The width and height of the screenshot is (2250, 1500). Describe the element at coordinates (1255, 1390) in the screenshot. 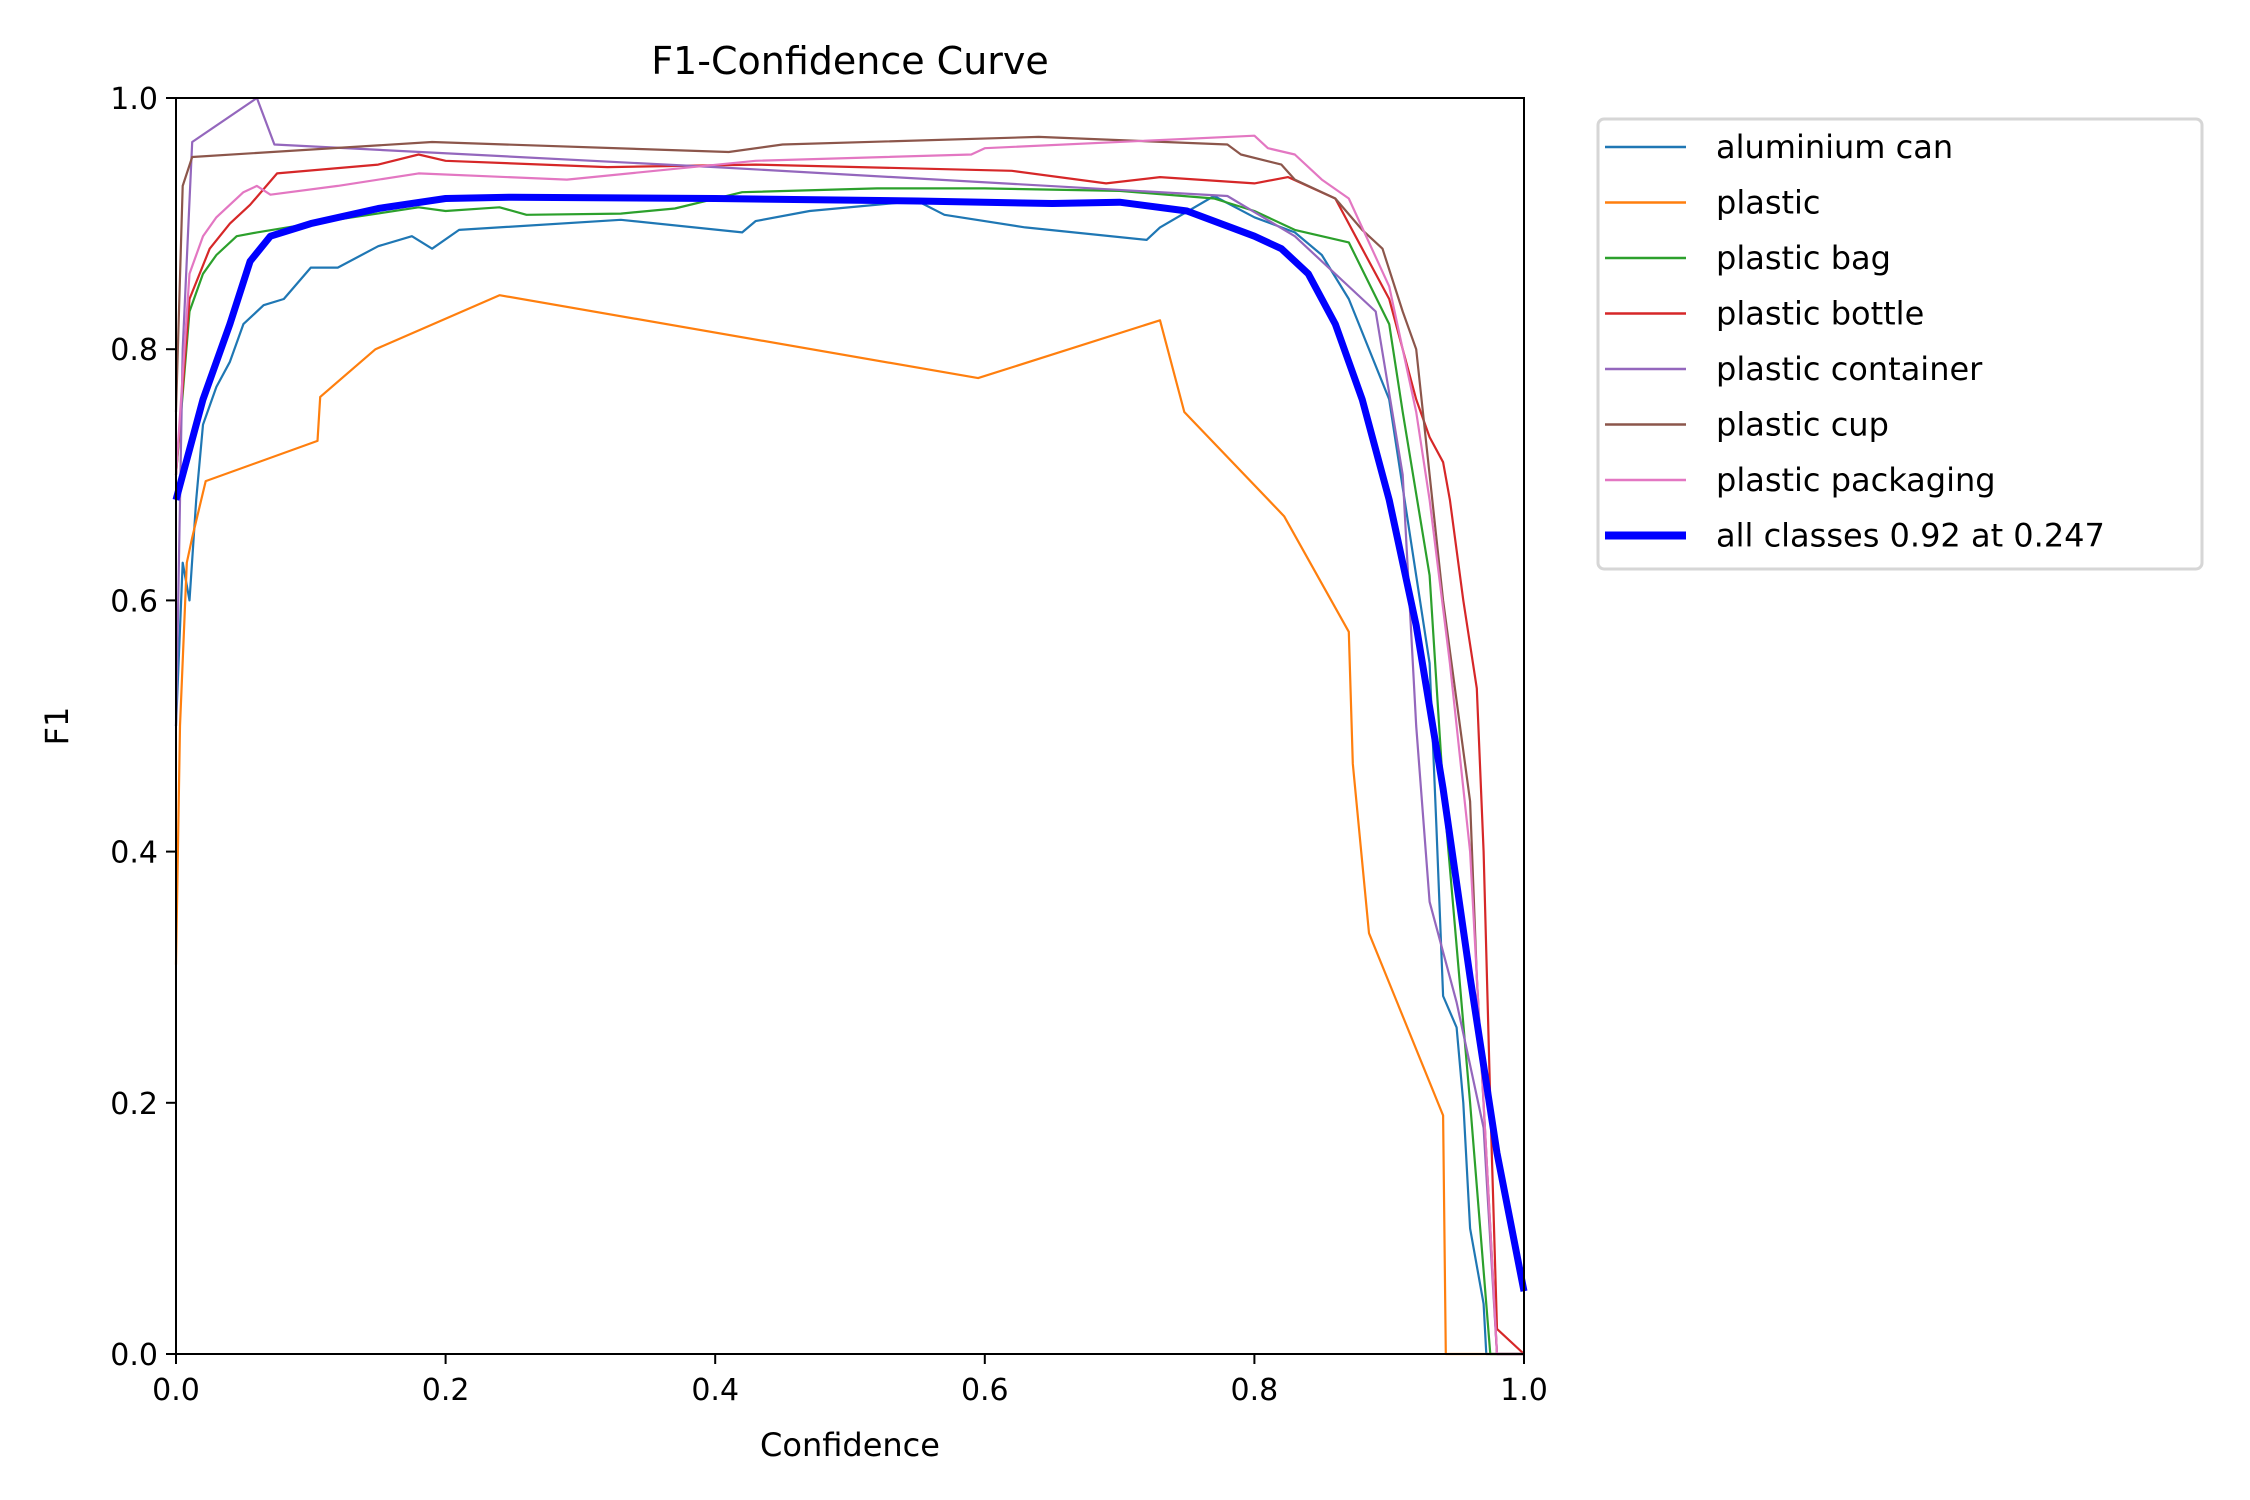

I see `x-tick-label: 0.8` at that location.